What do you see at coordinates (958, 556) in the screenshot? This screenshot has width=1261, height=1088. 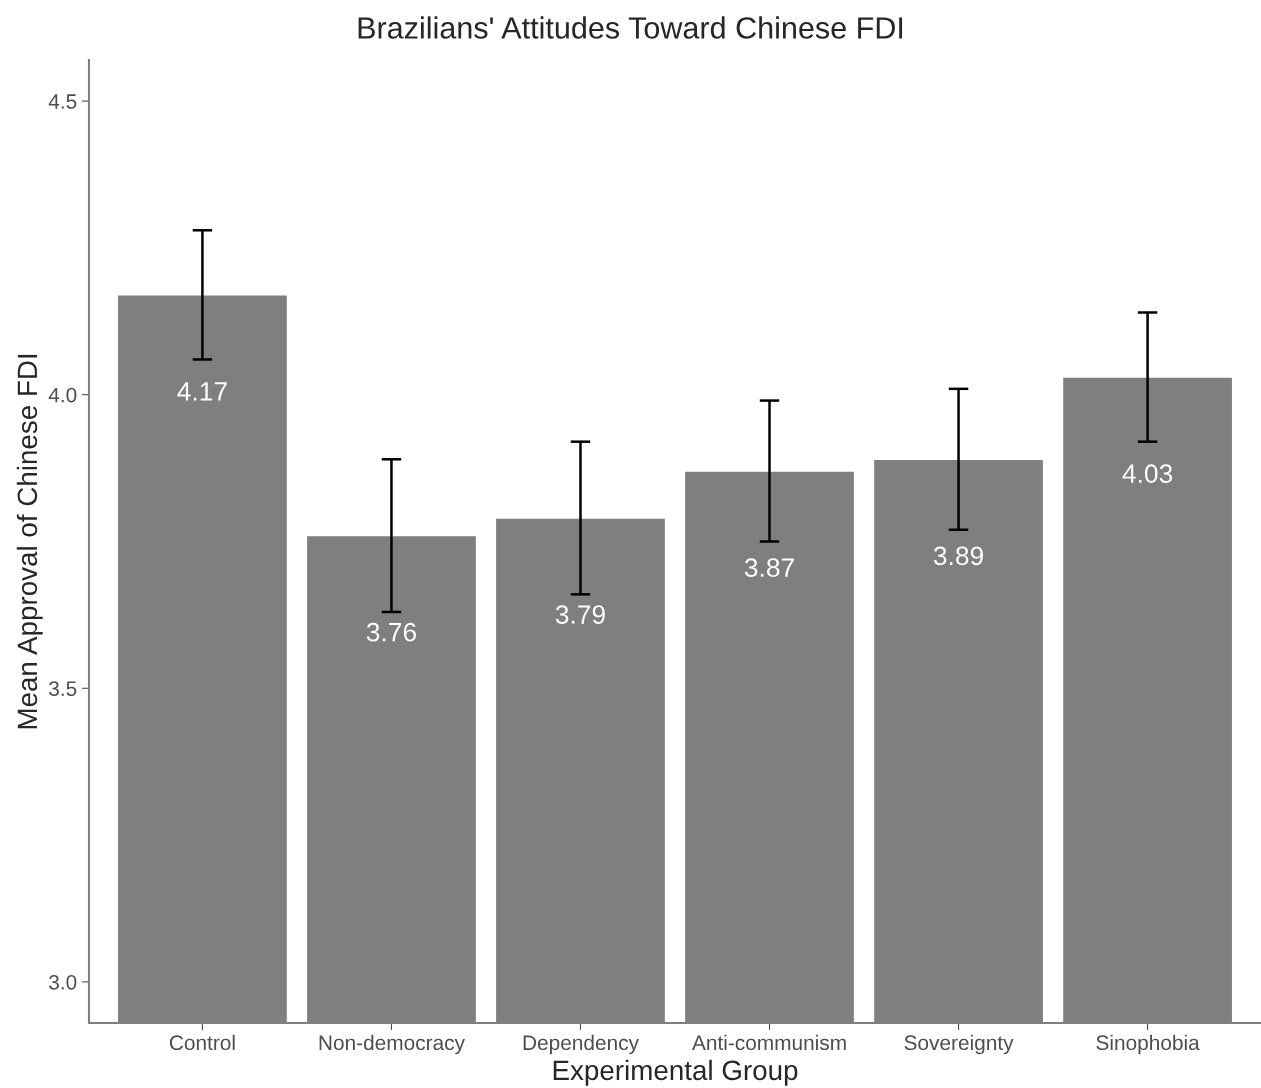 I see `data-label: 3.89` at bounding box center [958, 556].